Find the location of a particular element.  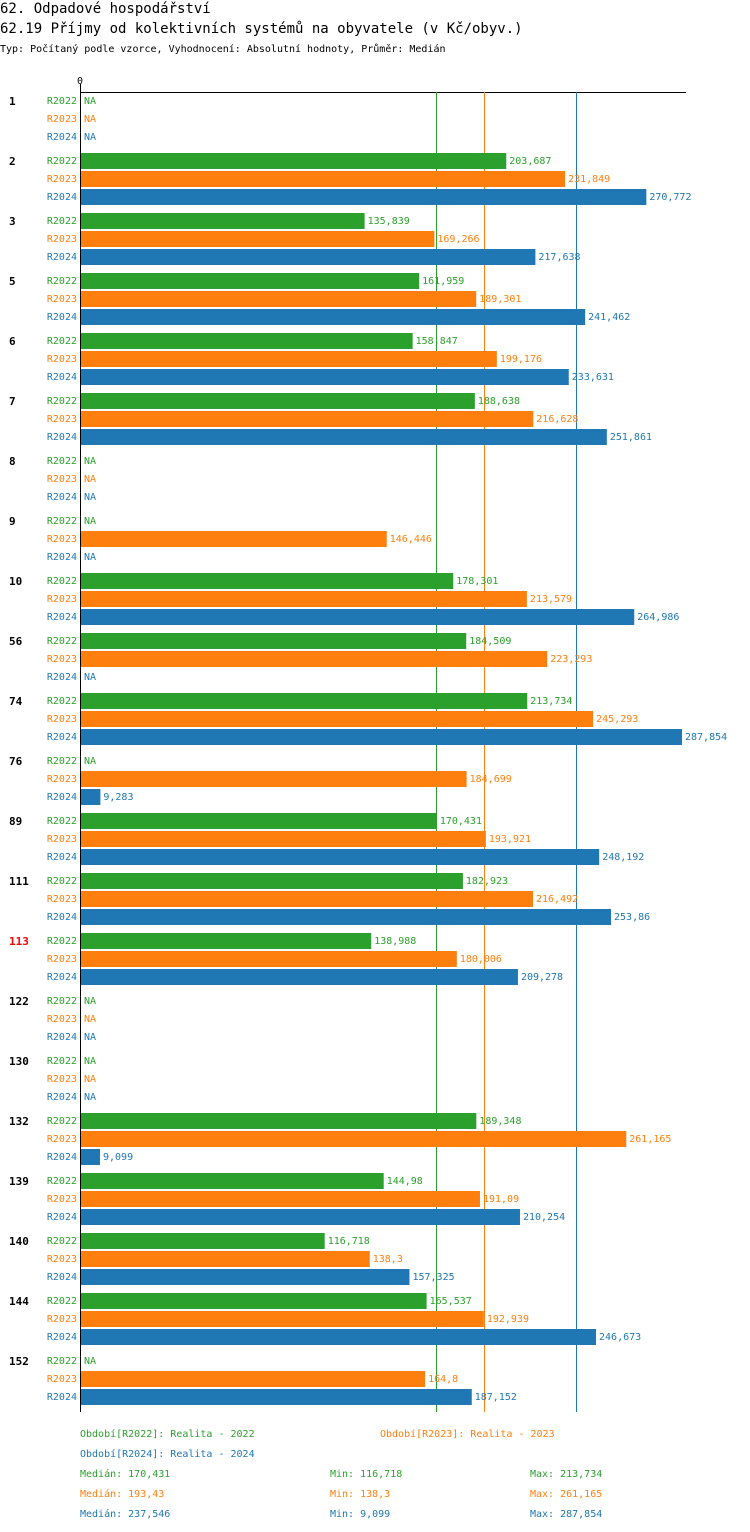

value-label-139-r2023: 191,09 is located at coordinates (501, 1199).